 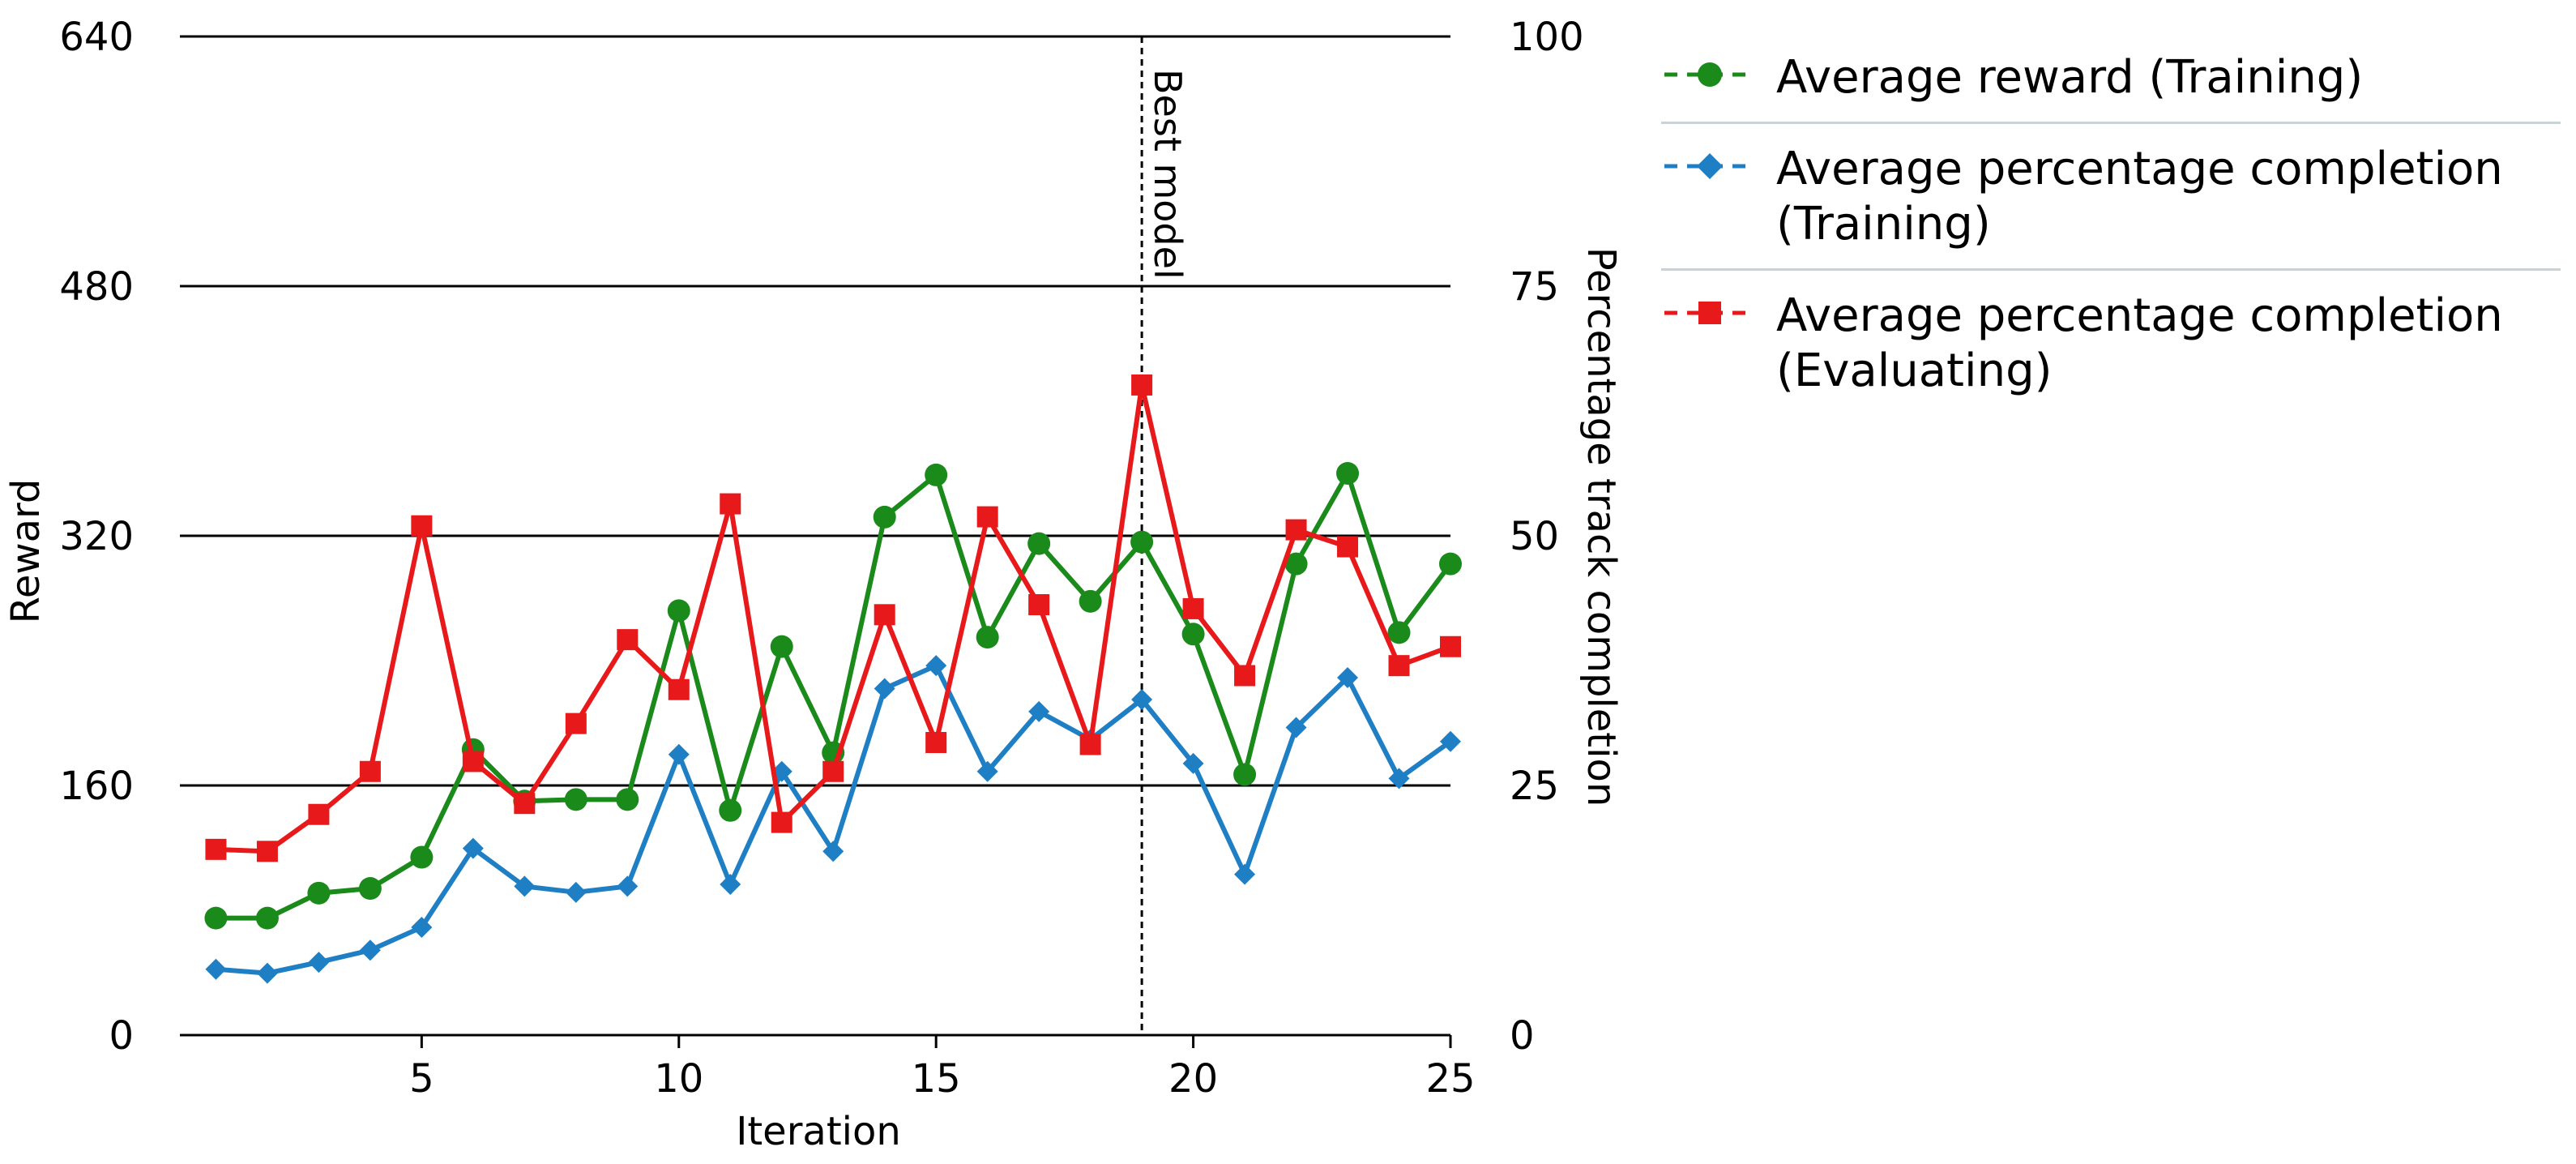 What do you see at coordinates (96, 37) in the screenshot?
I see `left-tick-label: 640` at bounding box center [96, 37].